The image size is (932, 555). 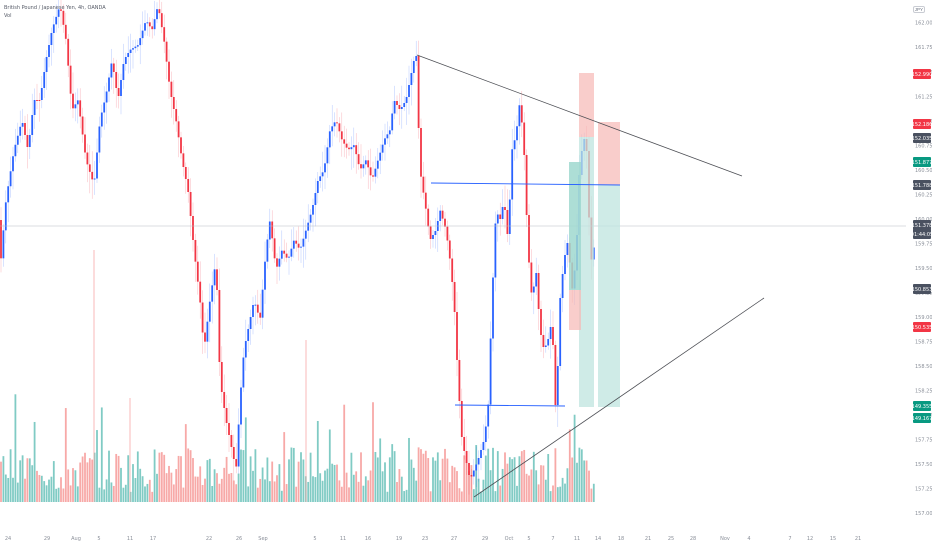 What do you see at coordinates (343, 539) in the screenshot?
I see `x-tick-label-10: 11` at bounding box center [343, 539].